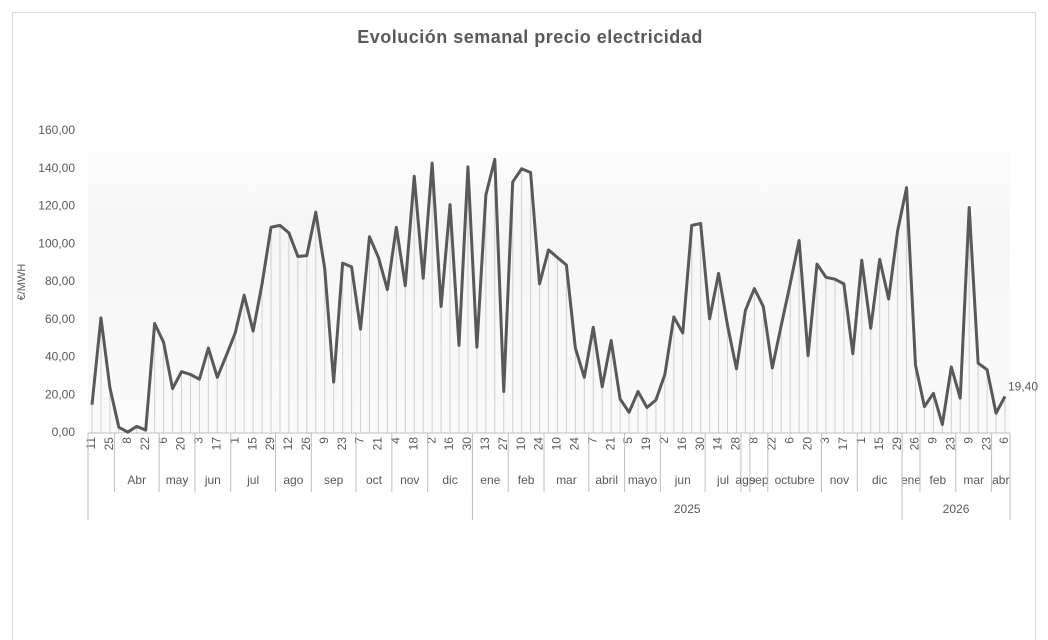 This screenshot has width=1048, height=640. What do you see at coordinates (736, 444) in the screenshot?
I see `x-tick-label: 28` at bounding box center [736, 444].